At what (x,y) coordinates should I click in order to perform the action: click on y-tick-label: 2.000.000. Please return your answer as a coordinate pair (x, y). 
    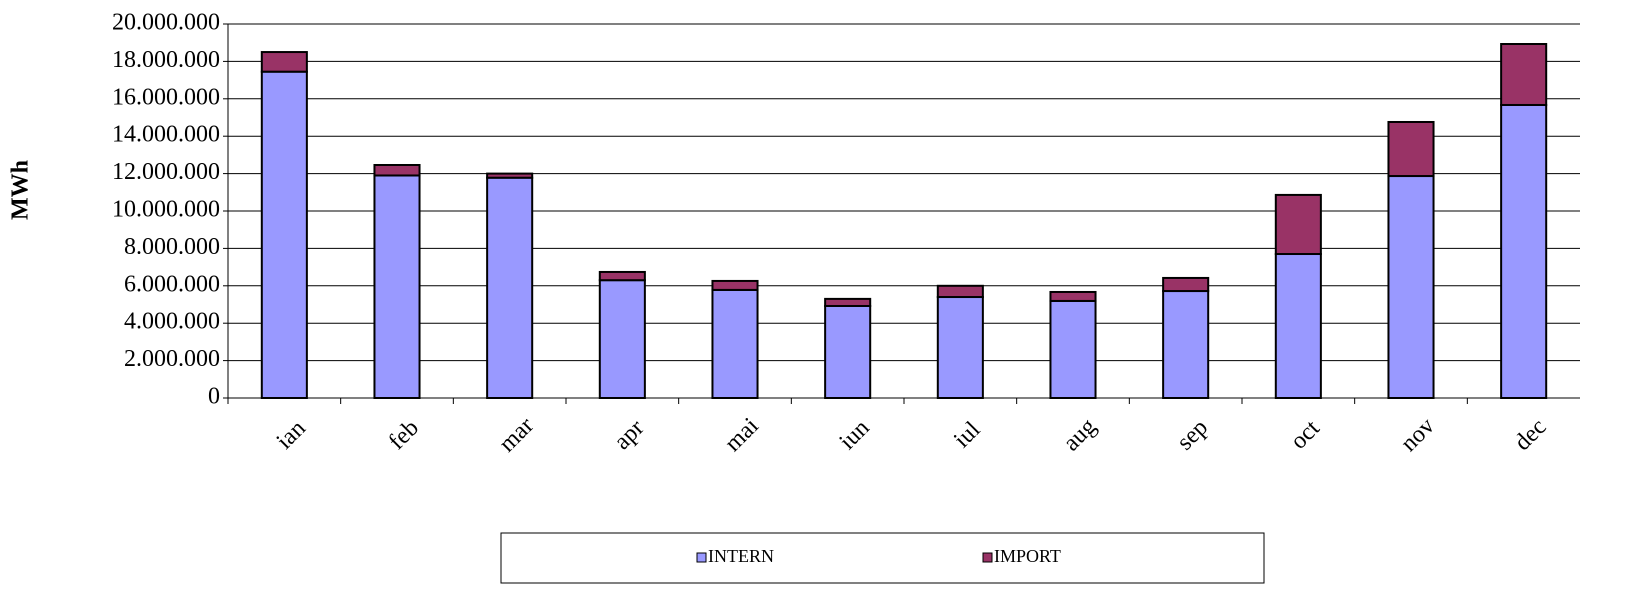
    Looking at the image, I should click on (172, 359).